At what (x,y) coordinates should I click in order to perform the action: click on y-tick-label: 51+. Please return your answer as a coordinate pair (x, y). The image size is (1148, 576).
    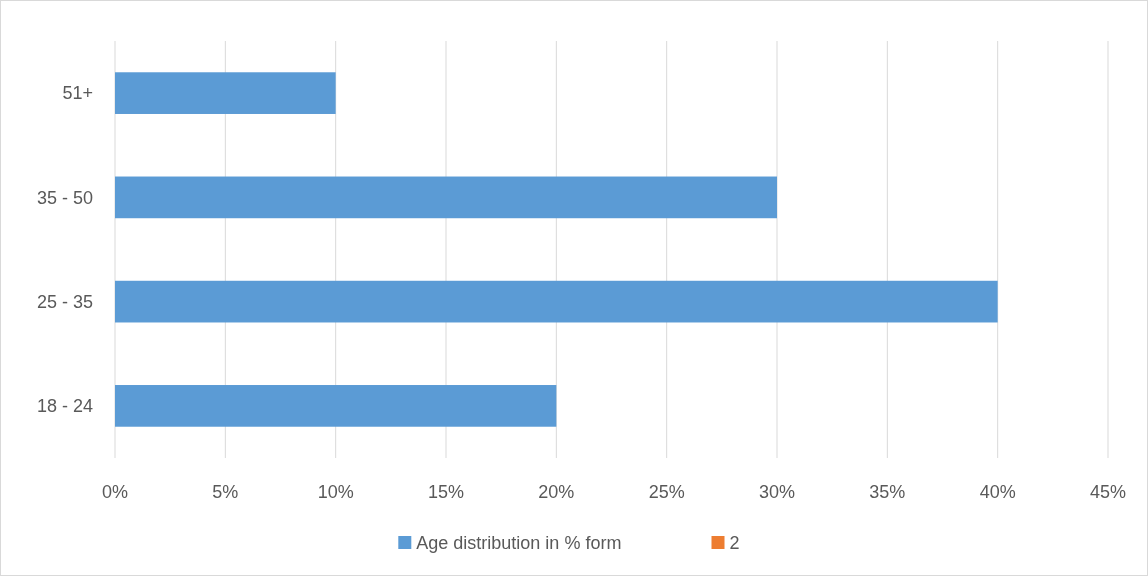
    Looking at the image, I should click on (77, 93).